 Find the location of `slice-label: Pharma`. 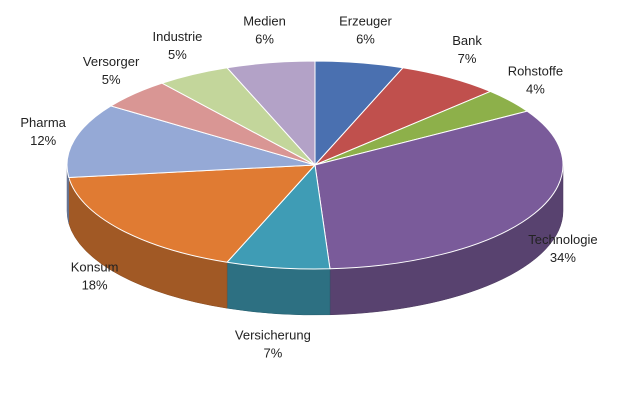

slice-label: Pharma is located at coordinates (43, 122).